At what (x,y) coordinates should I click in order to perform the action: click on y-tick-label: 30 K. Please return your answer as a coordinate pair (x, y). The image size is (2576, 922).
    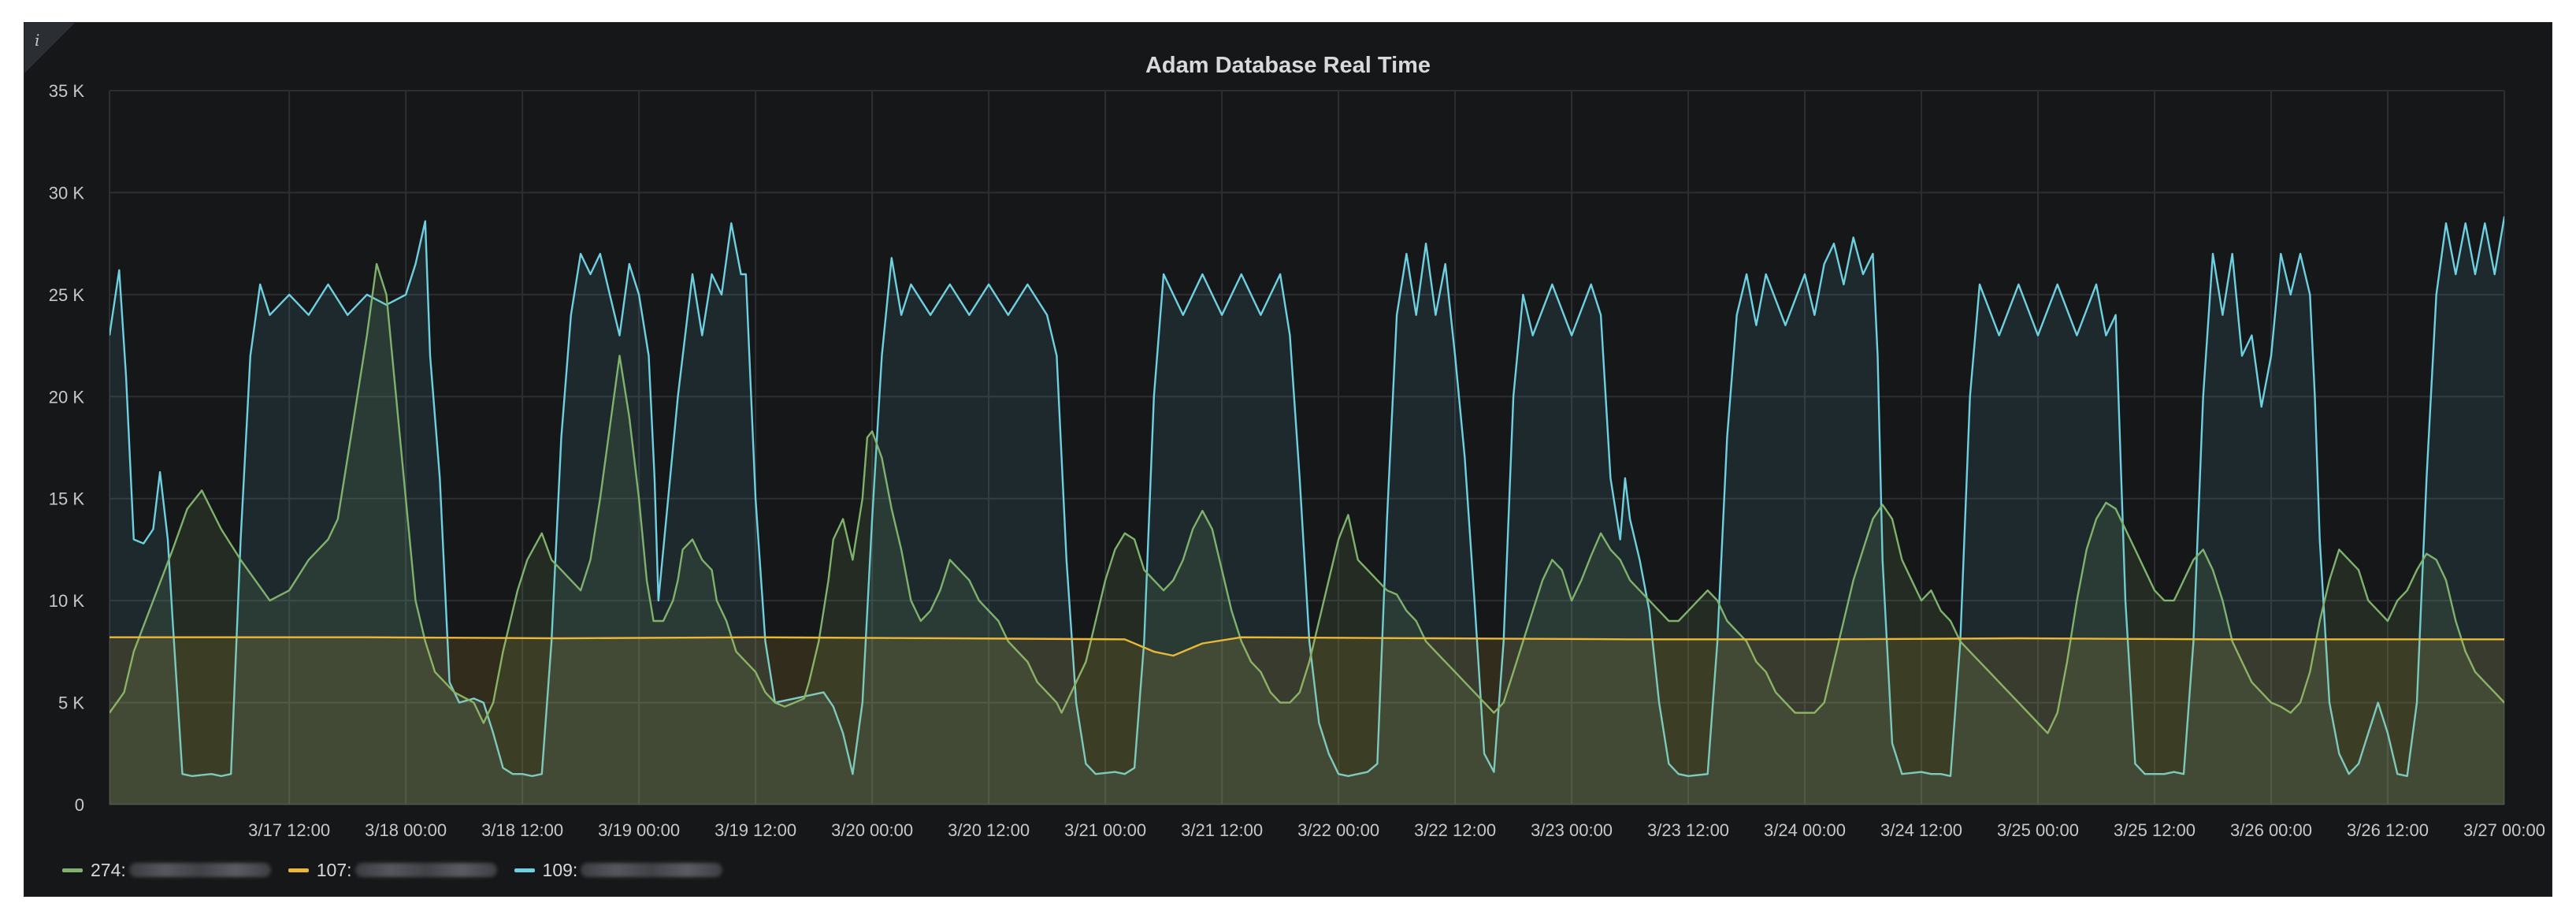
    Looking at the image, I should click on (67, 193).